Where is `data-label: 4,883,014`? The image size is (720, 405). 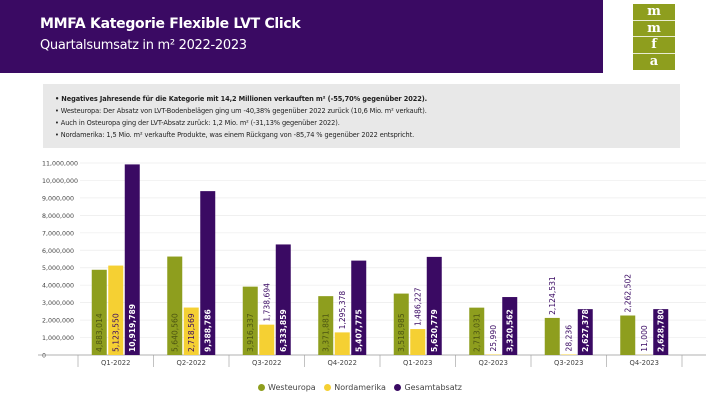
data-label: 4,883,014 is located at coordinates (99, 332).